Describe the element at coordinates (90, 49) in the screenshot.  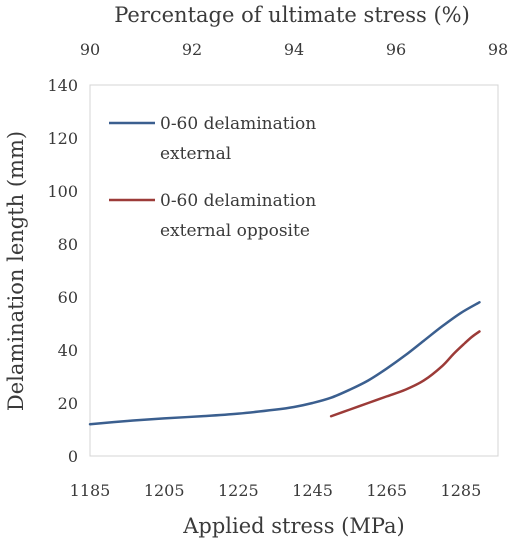
I see `top-axis-tick-label: 90` at that location.